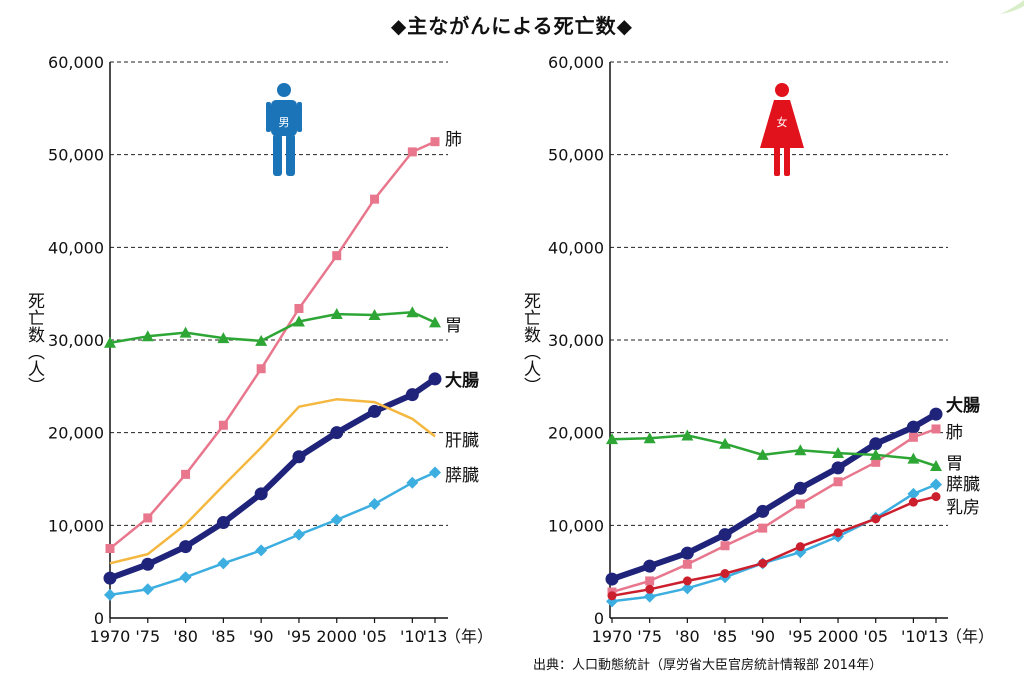 This screenshot has height=696, width=1024. What do you see at coordinates (787, 161) in the screenshot?
I see `female-figure-leg` at bounding box center [787, 161].